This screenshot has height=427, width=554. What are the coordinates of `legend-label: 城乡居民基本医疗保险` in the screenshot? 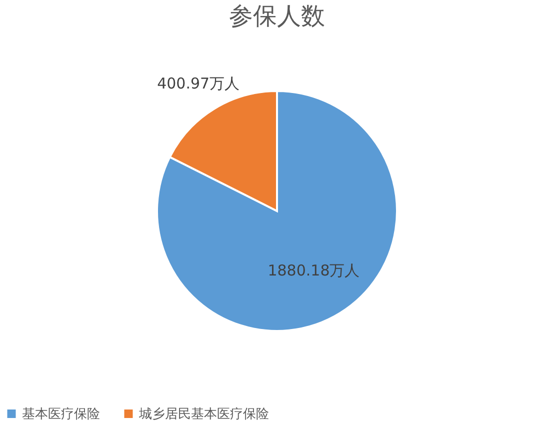 It's located at (203, 414).